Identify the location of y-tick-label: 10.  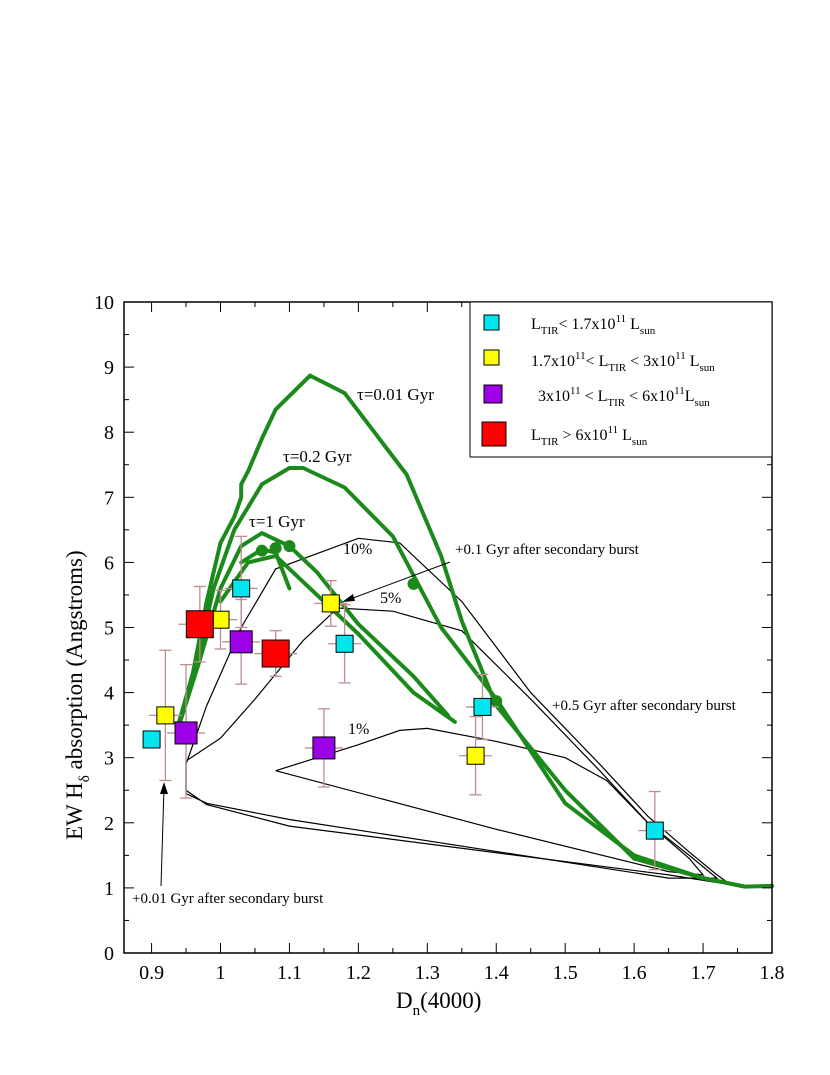
(104, 303).